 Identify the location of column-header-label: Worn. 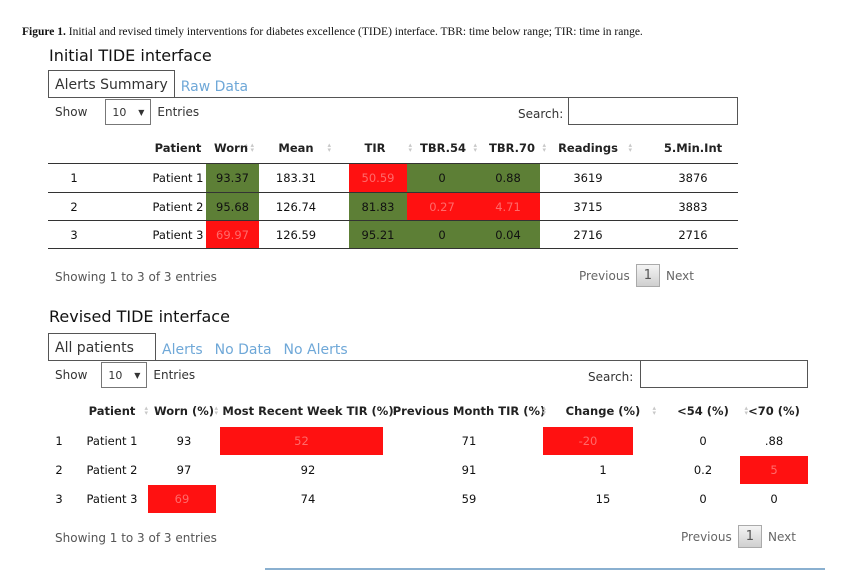
(231, 148).